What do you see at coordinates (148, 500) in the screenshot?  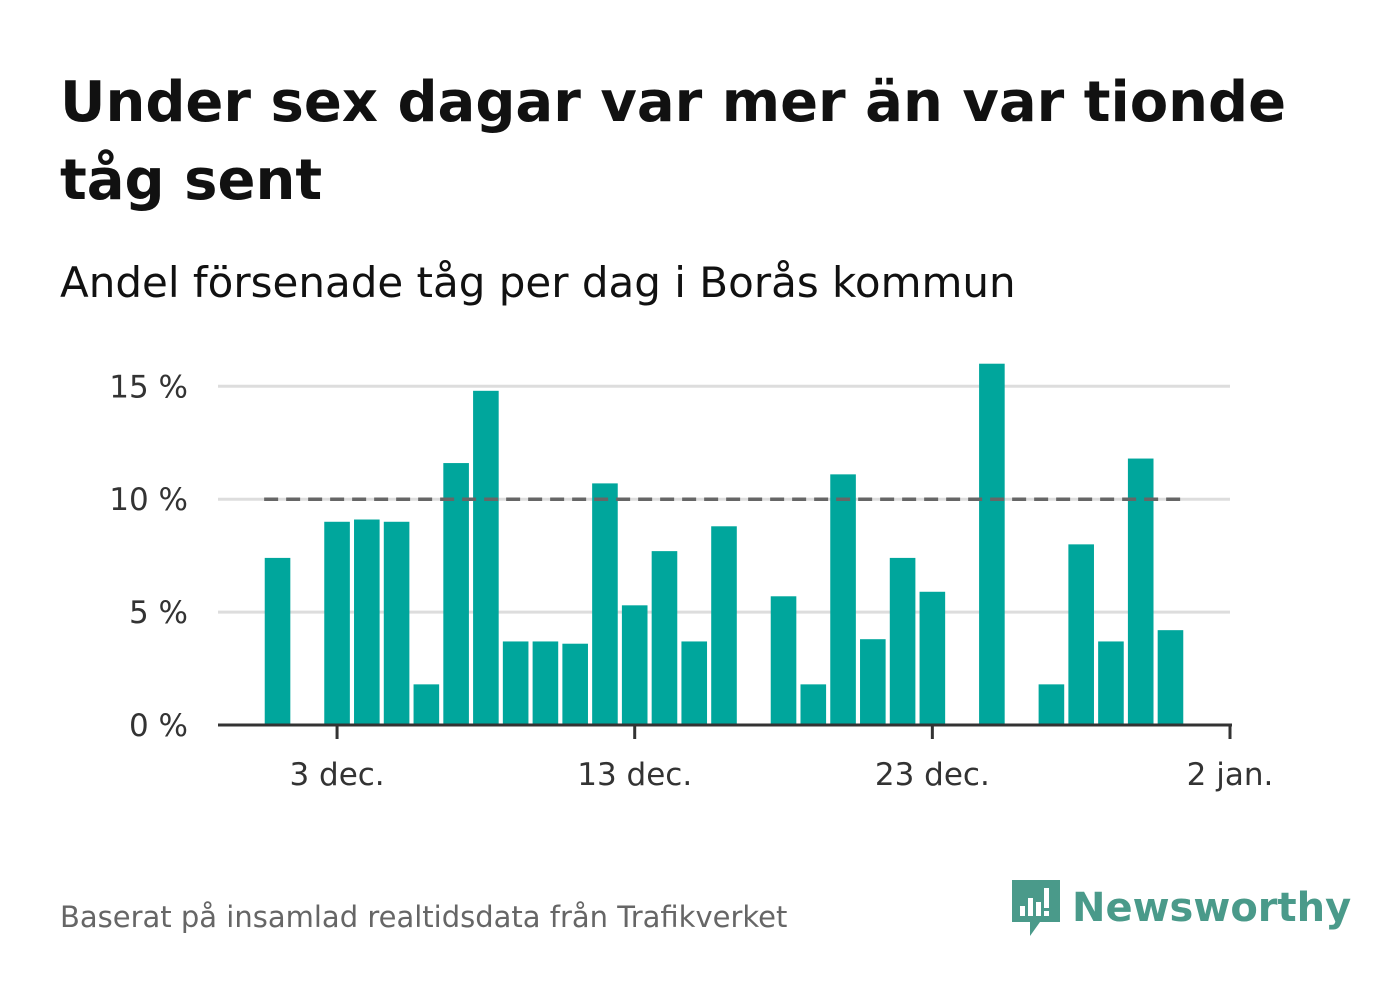 I see `y-tick-label: 10 %` at bounding box center [148, 500].